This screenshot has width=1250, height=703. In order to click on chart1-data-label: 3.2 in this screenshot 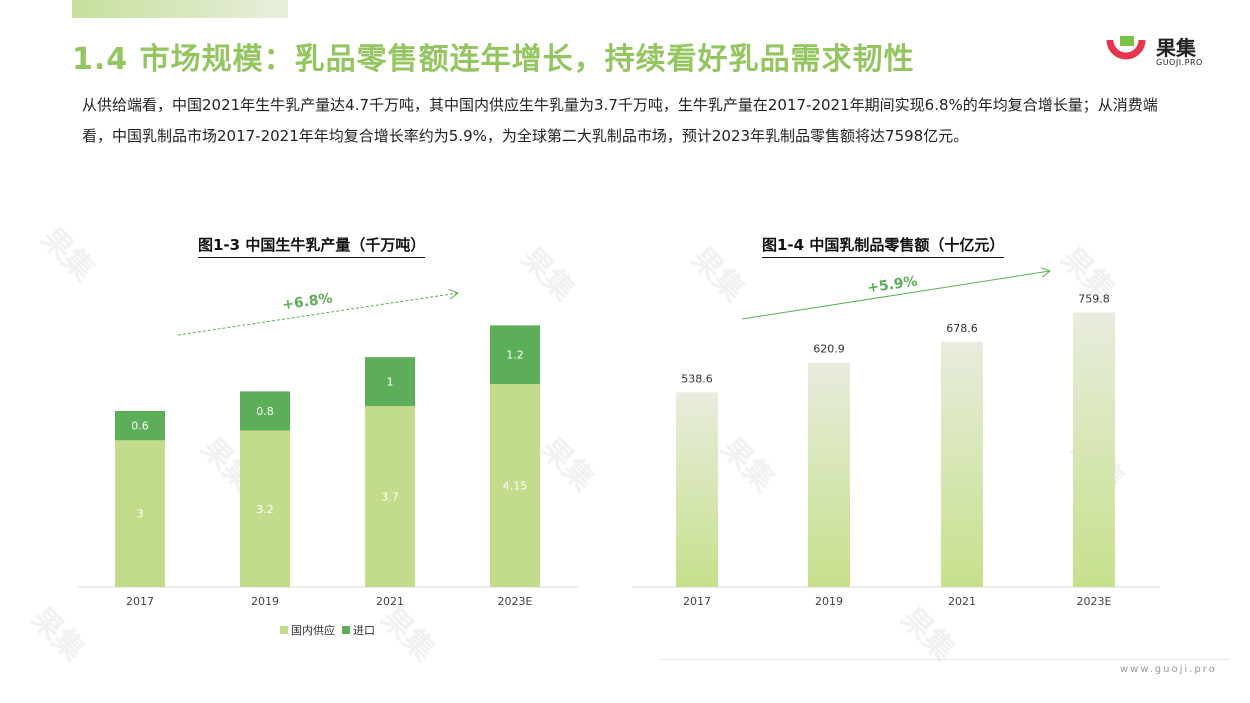, I will do `click(265, 509)`.